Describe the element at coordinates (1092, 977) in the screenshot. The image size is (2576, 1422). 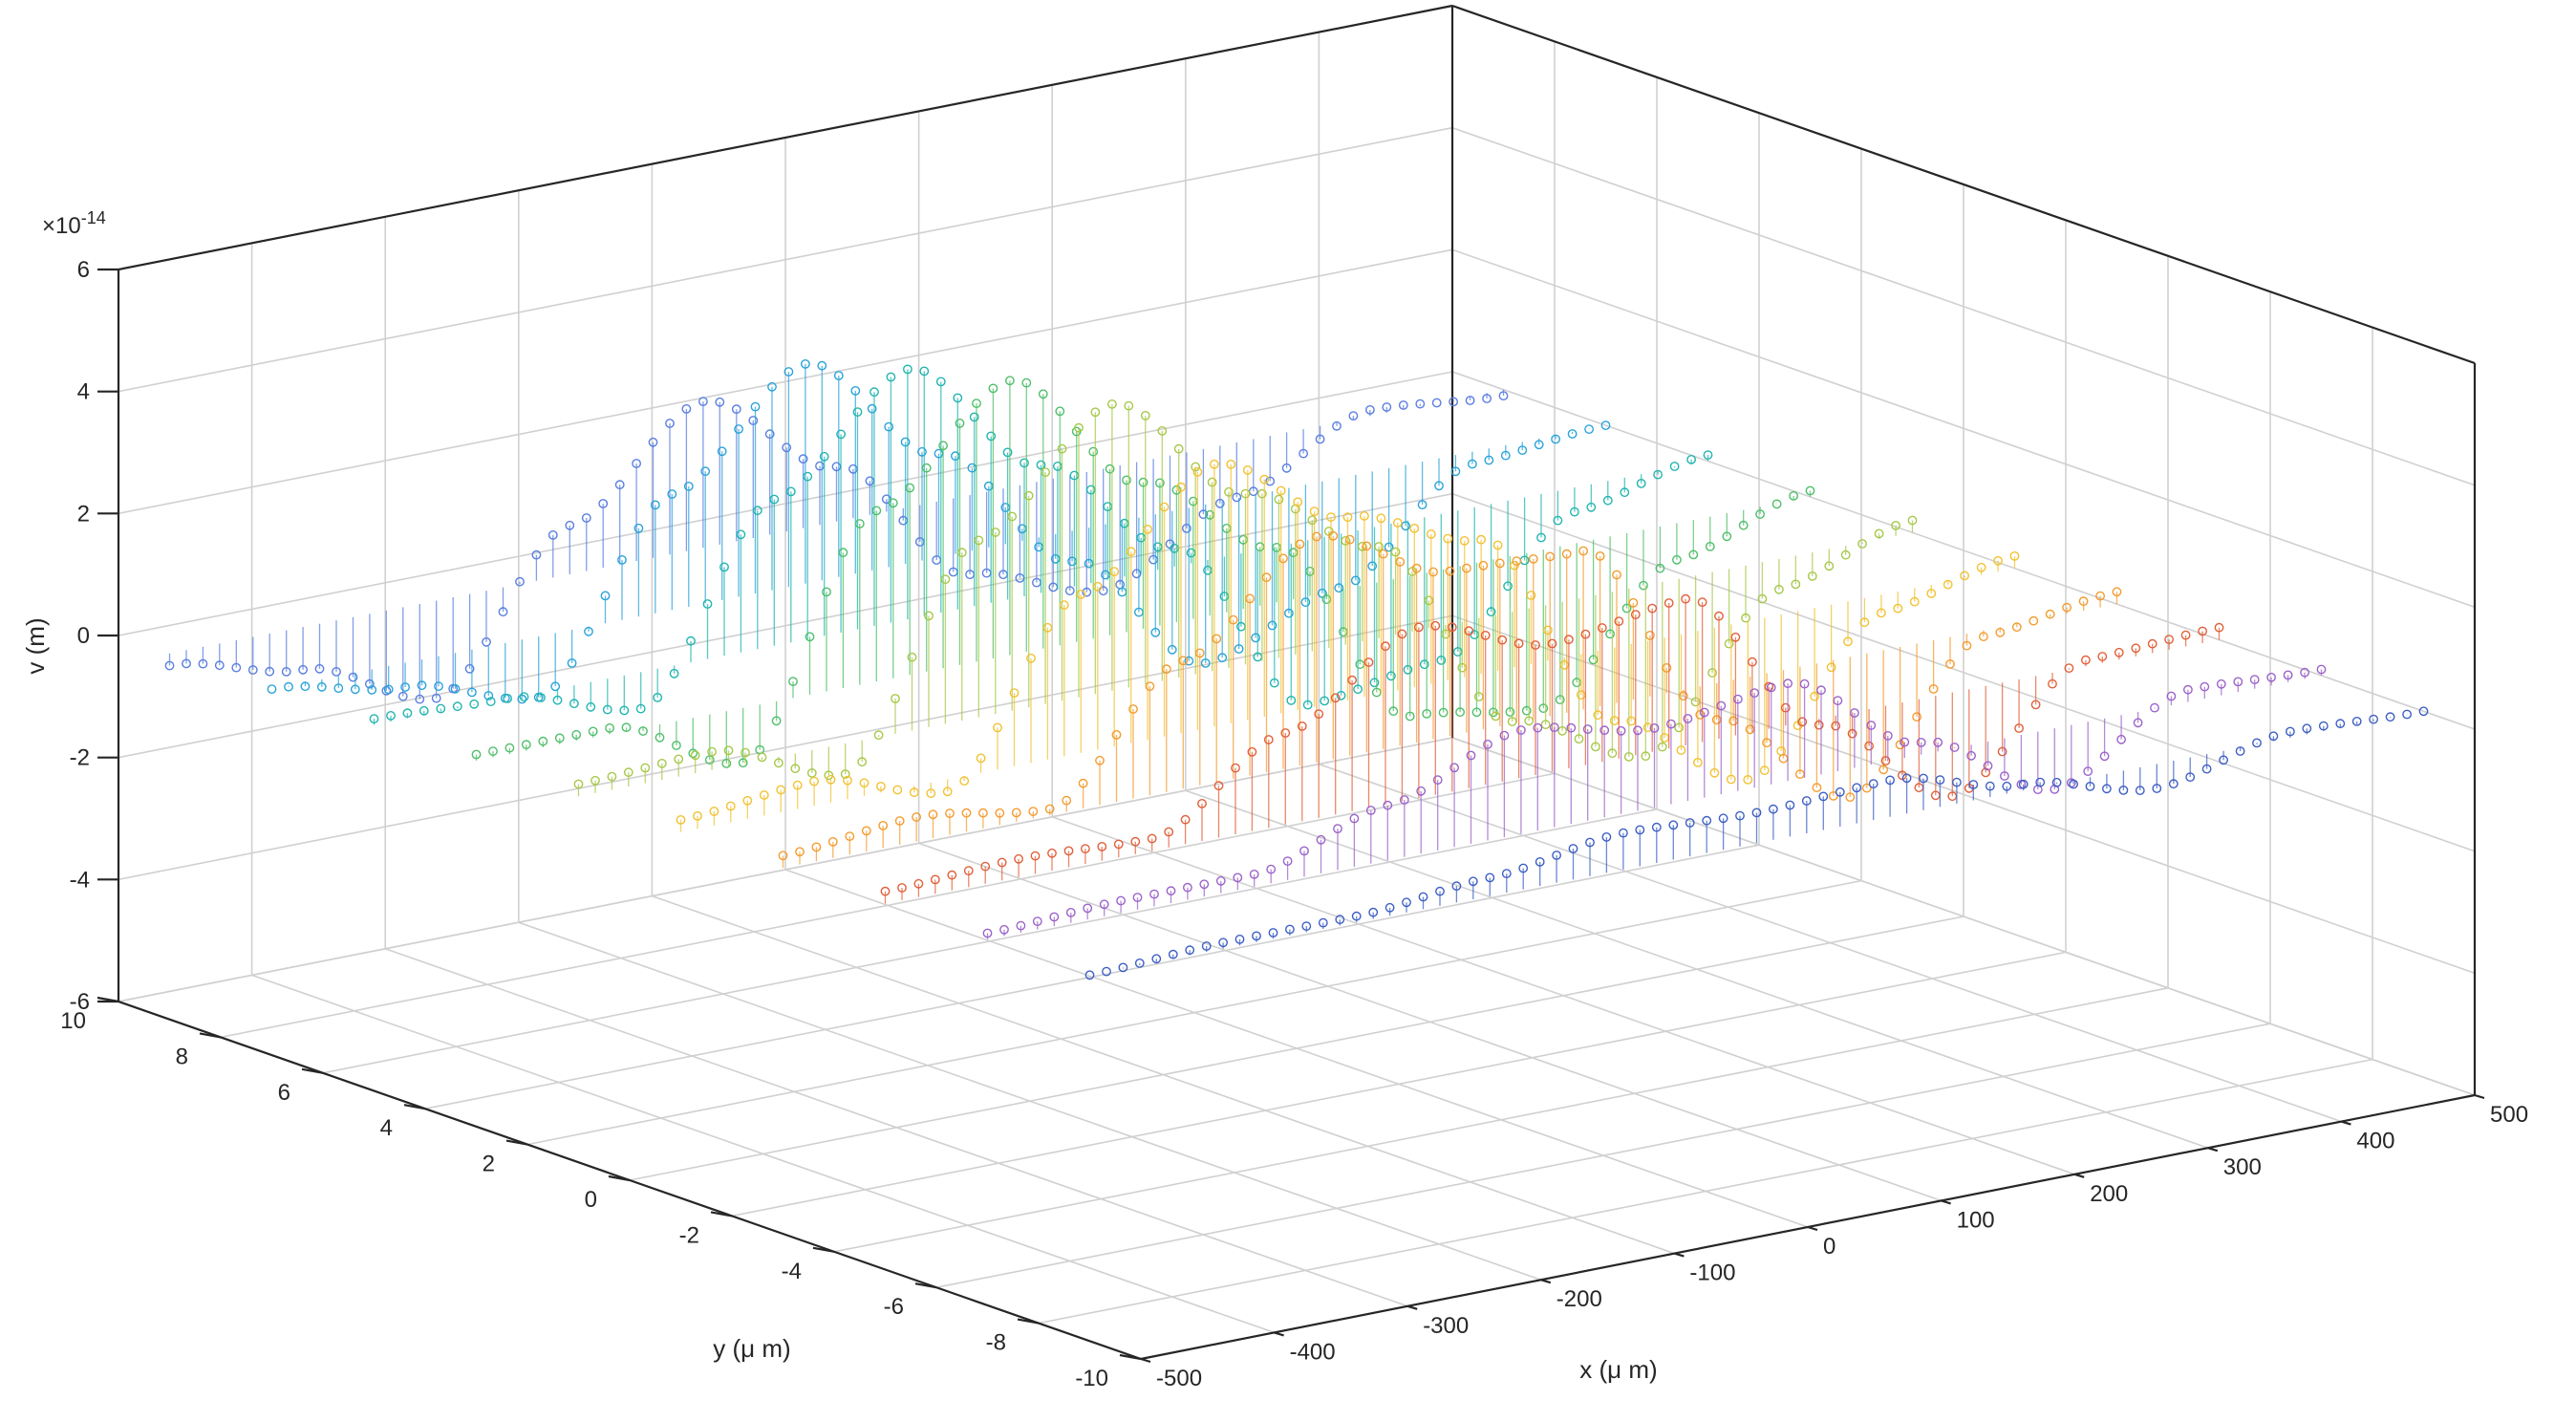
I see `floor-gridline-y` at that location.